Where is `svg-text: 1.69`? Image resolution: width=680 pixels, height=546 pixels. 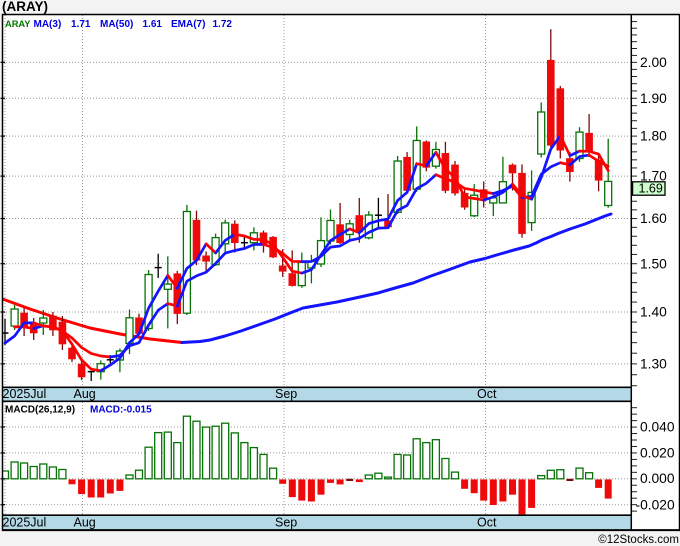
svg-text: 1.69 is located at coordinates (651, 189).